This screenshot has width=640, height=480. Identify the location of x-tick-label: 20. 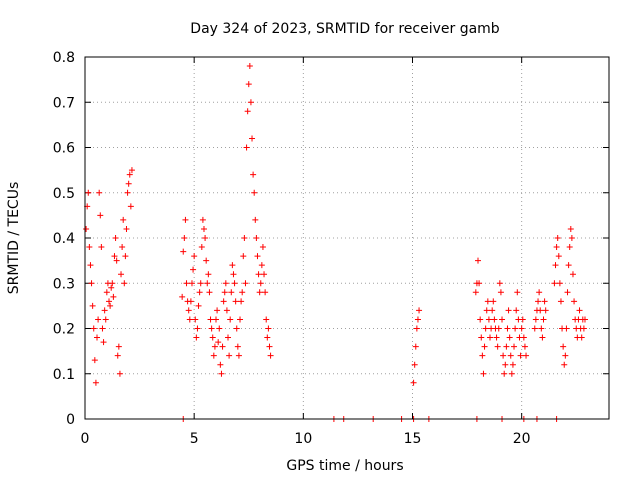
(522, 439).